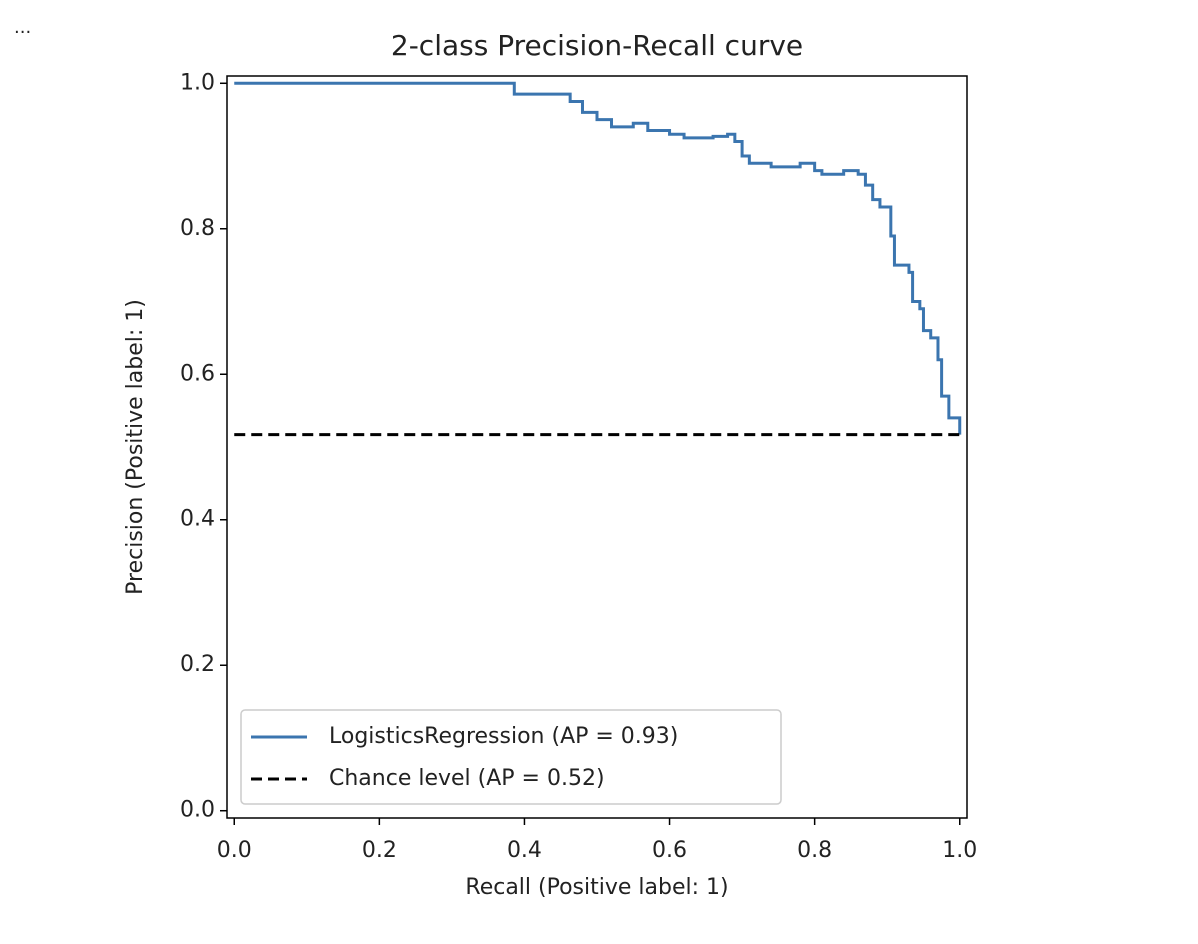 Image resolution: width=1198 pixels, height=944 pixels. I want to click on legend-box, so click(511, 757).